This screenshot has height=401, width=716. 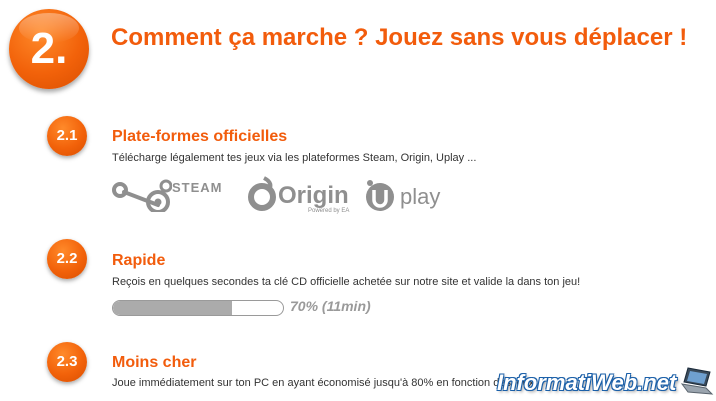 What do you see at coordinates (154, 362) in the screenshot?
I see `section-title-moins-cher: Moins cher` at bounding box center [154, 362].